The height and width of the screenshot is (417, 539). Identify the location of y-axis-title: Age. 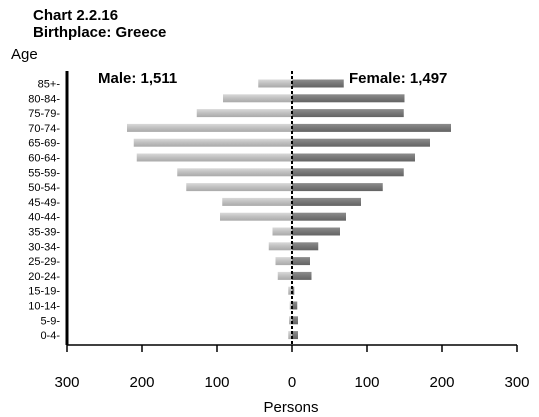
(24, 54).